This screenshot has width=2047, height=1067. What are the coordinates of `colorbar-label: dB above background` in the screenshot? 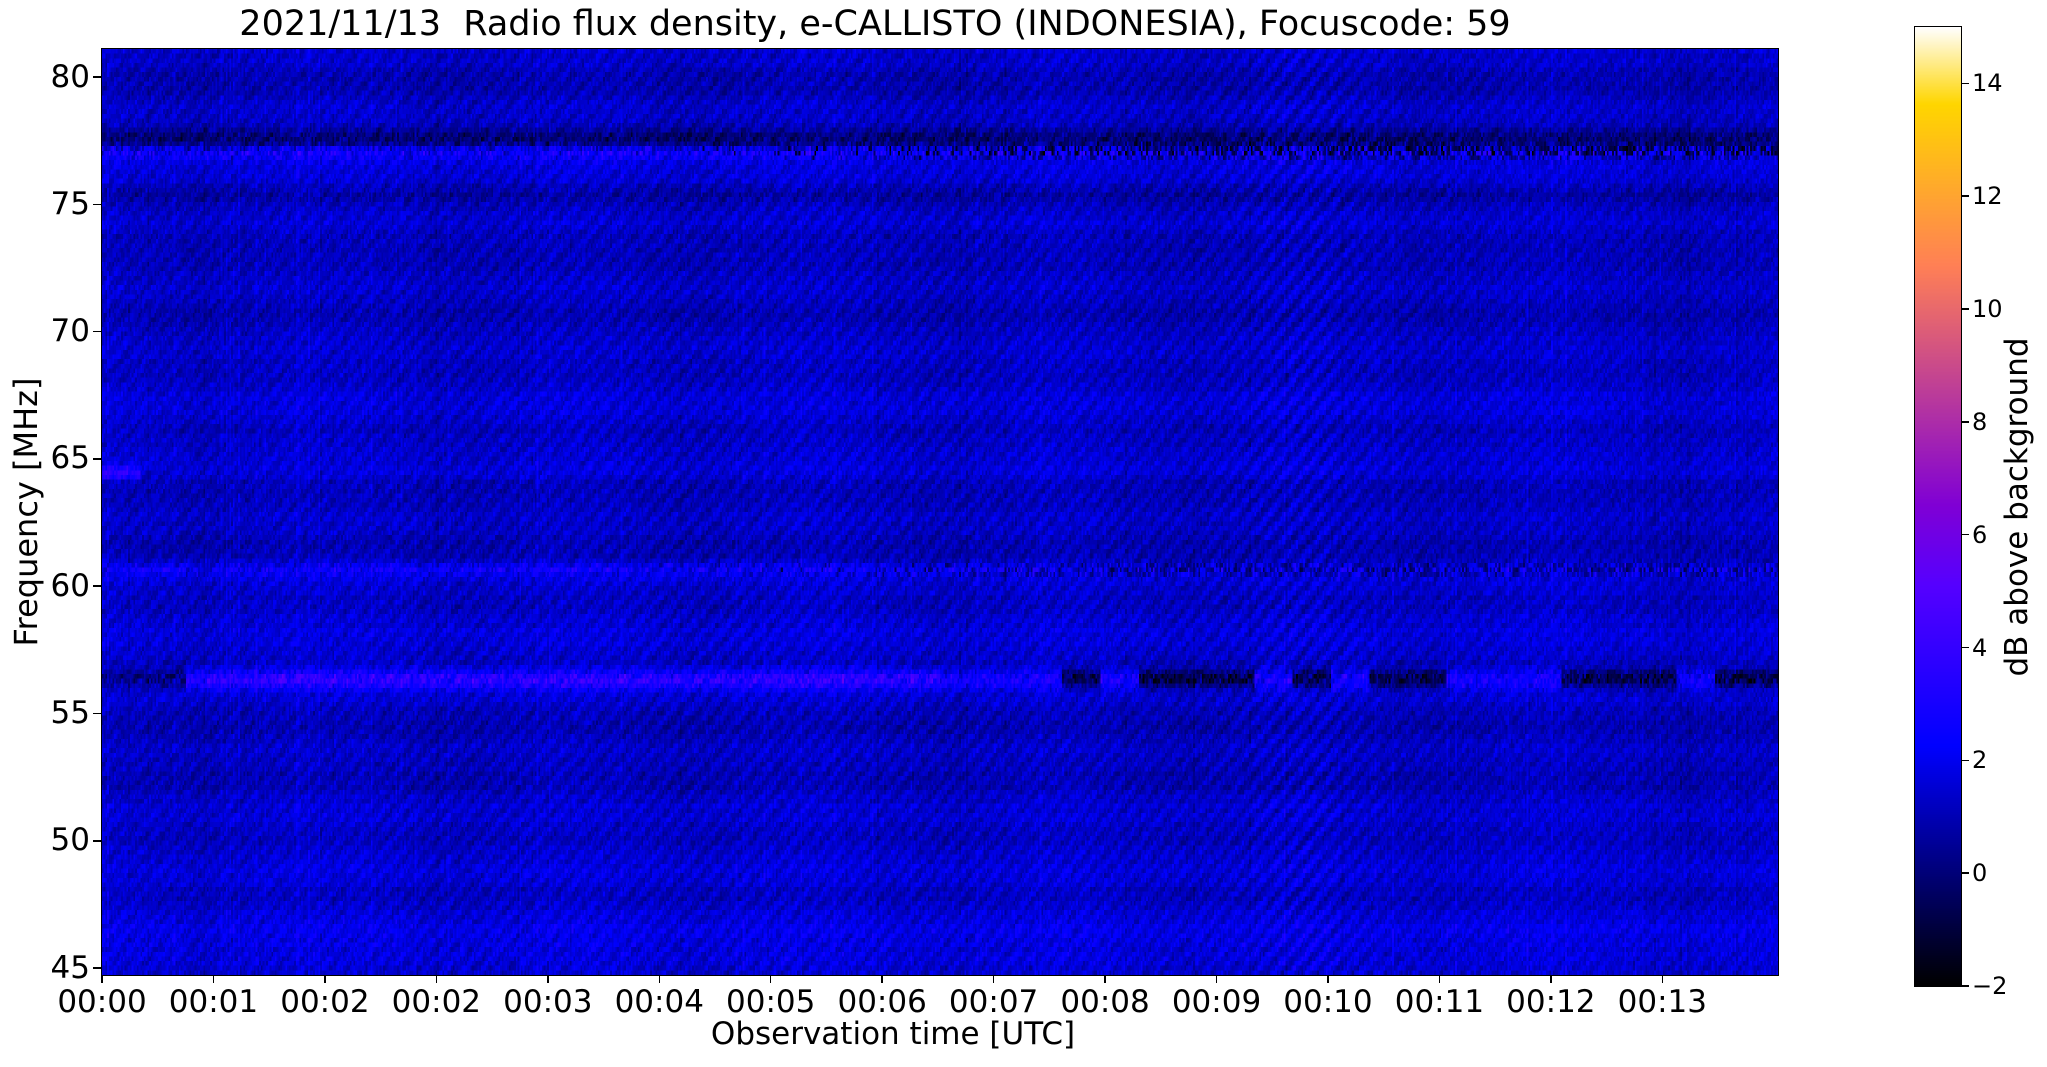 It's located at (2017, 507).